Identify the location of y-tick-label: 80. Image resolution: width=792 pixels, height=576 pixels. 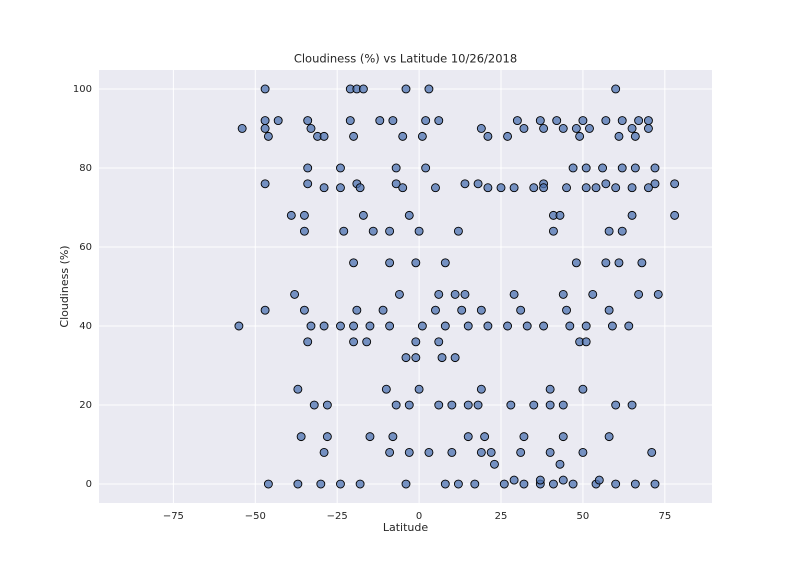
(85, 168).